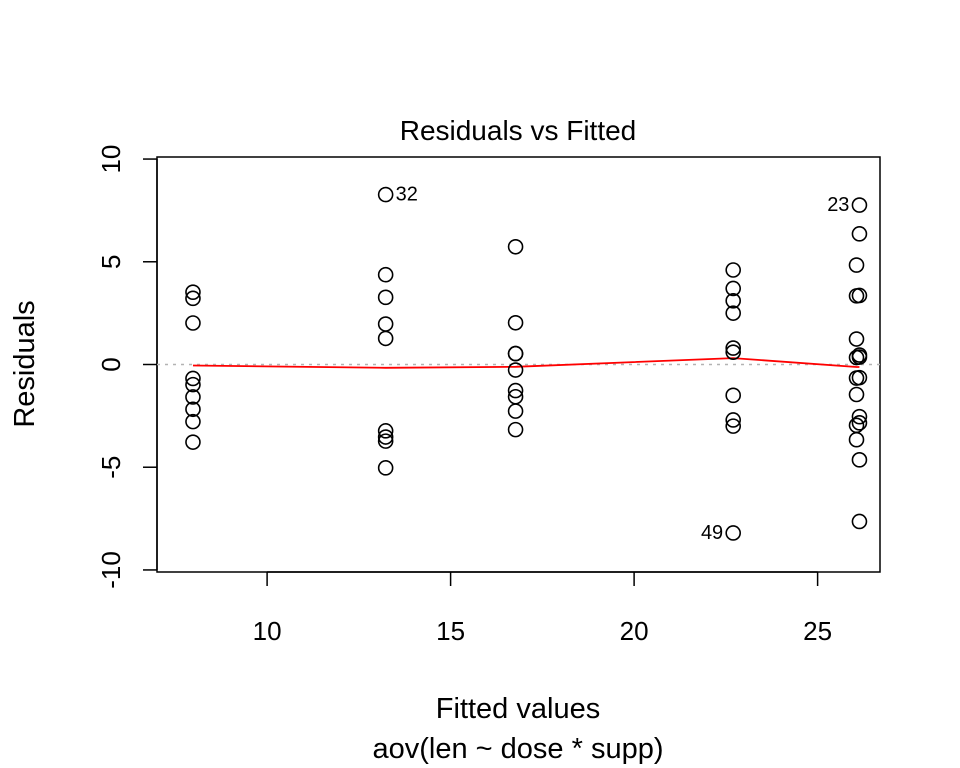 This screenshot has width=960, height=768. What do you see at coordinates (267, 631) in the screenshot?
I see `x-tick-label: 10` at bounding box center [267, 631].